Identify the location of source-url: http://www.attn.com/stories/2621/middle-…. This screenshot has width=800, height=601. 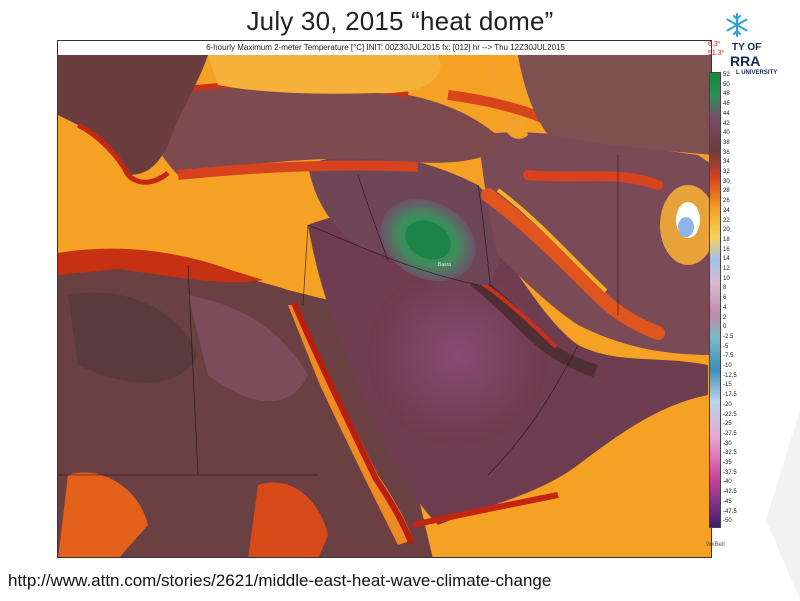
(280, 580).